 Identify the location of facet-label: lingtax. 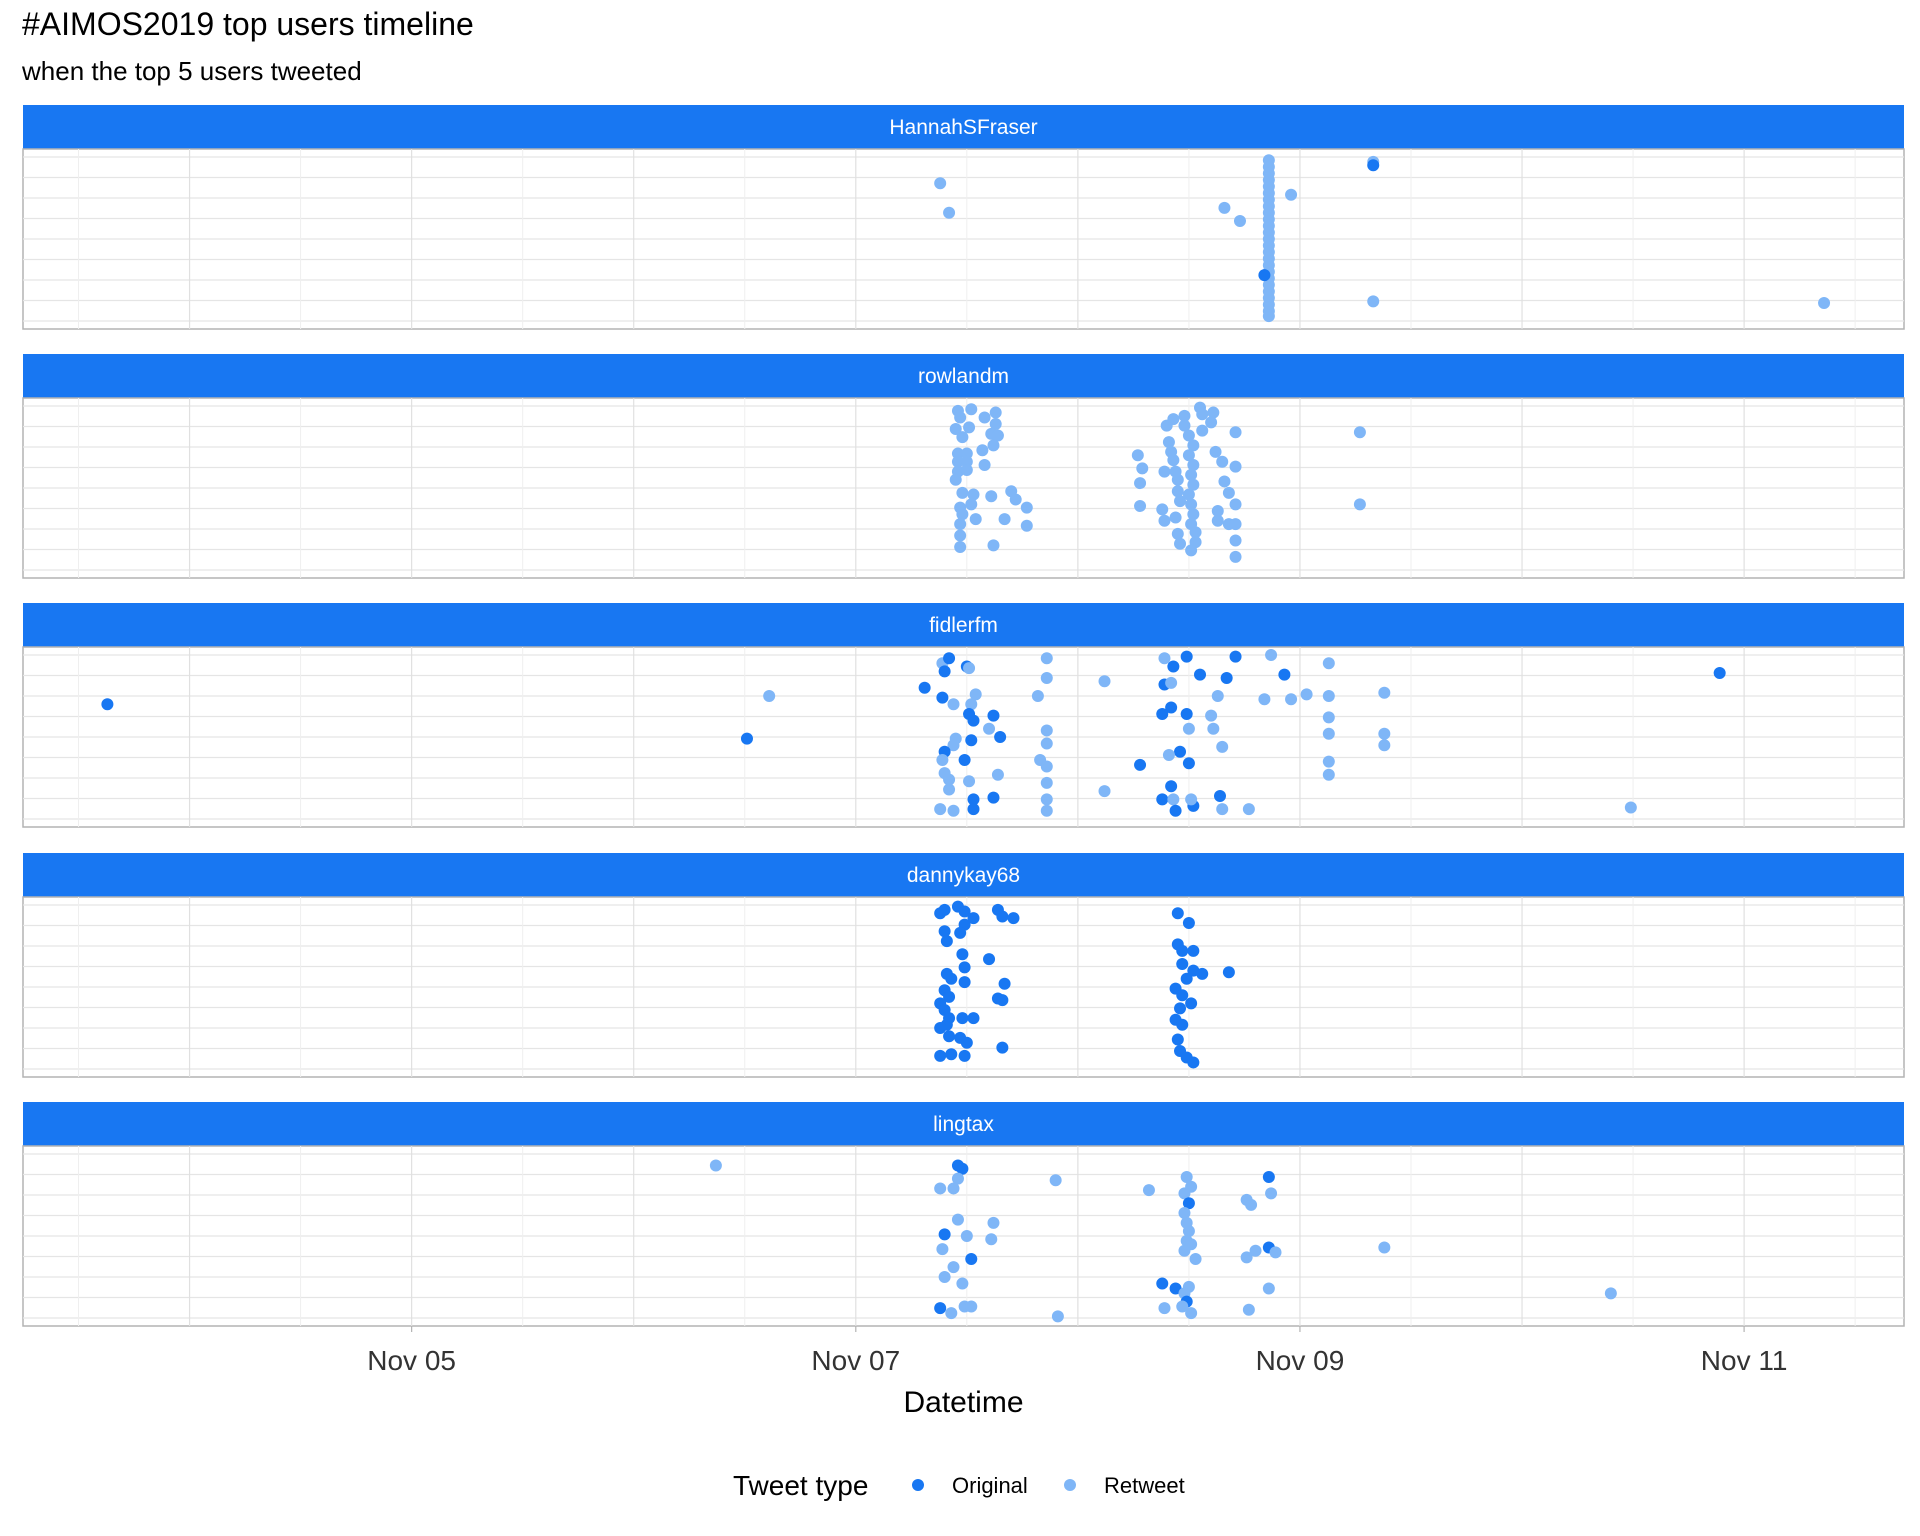
(963, 1124).